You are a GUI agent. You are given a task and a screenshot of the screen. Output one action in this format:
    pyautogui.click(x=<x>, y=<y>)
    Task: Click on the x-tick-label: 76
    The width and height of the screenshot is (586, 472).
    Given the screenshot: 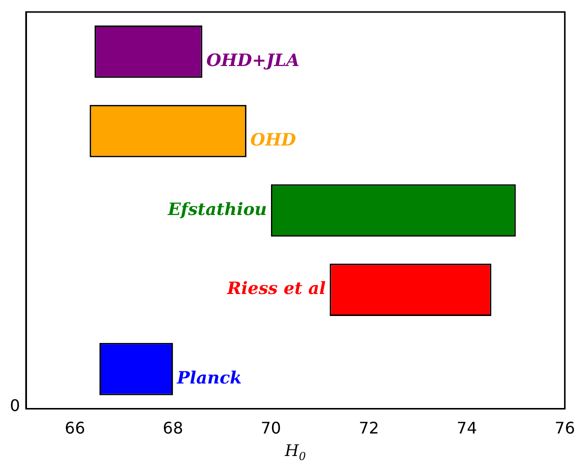 What is the action you would take?
    pyautogui.click(x=564, y=428)
    